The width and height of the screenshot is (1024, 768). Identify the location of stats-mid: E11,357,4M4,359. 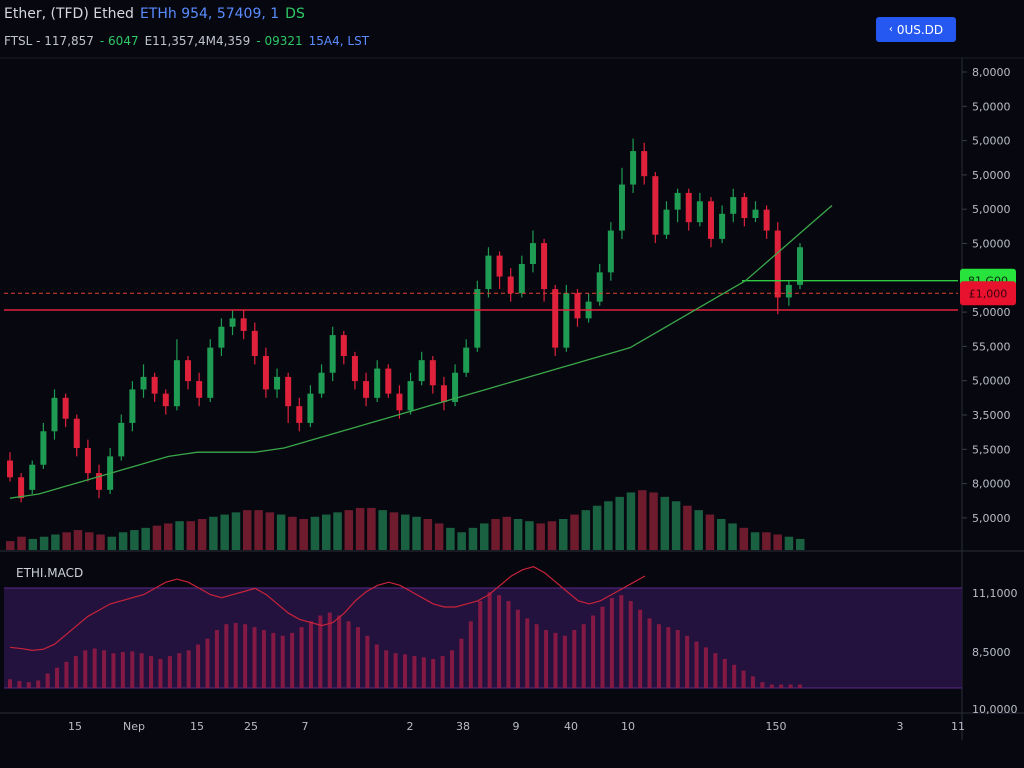
(197, 41).